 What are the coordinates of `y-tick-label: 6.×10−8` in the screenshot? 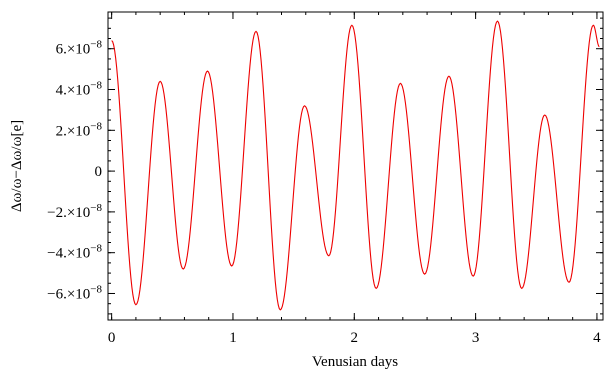 It's located at (79, 48).